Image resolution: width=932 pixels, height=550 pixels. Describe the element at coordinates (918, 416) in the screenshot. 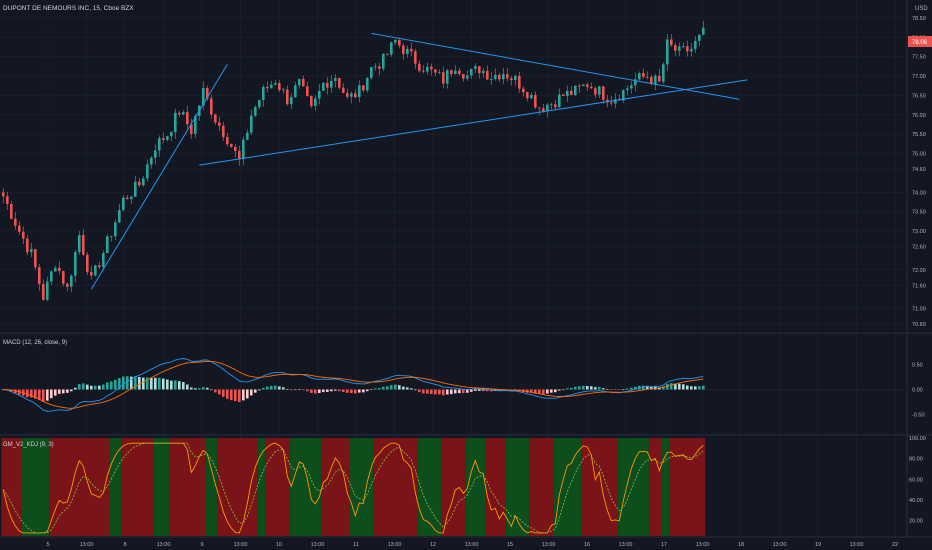

I see `macd-tick-label: -0.50` at that location.